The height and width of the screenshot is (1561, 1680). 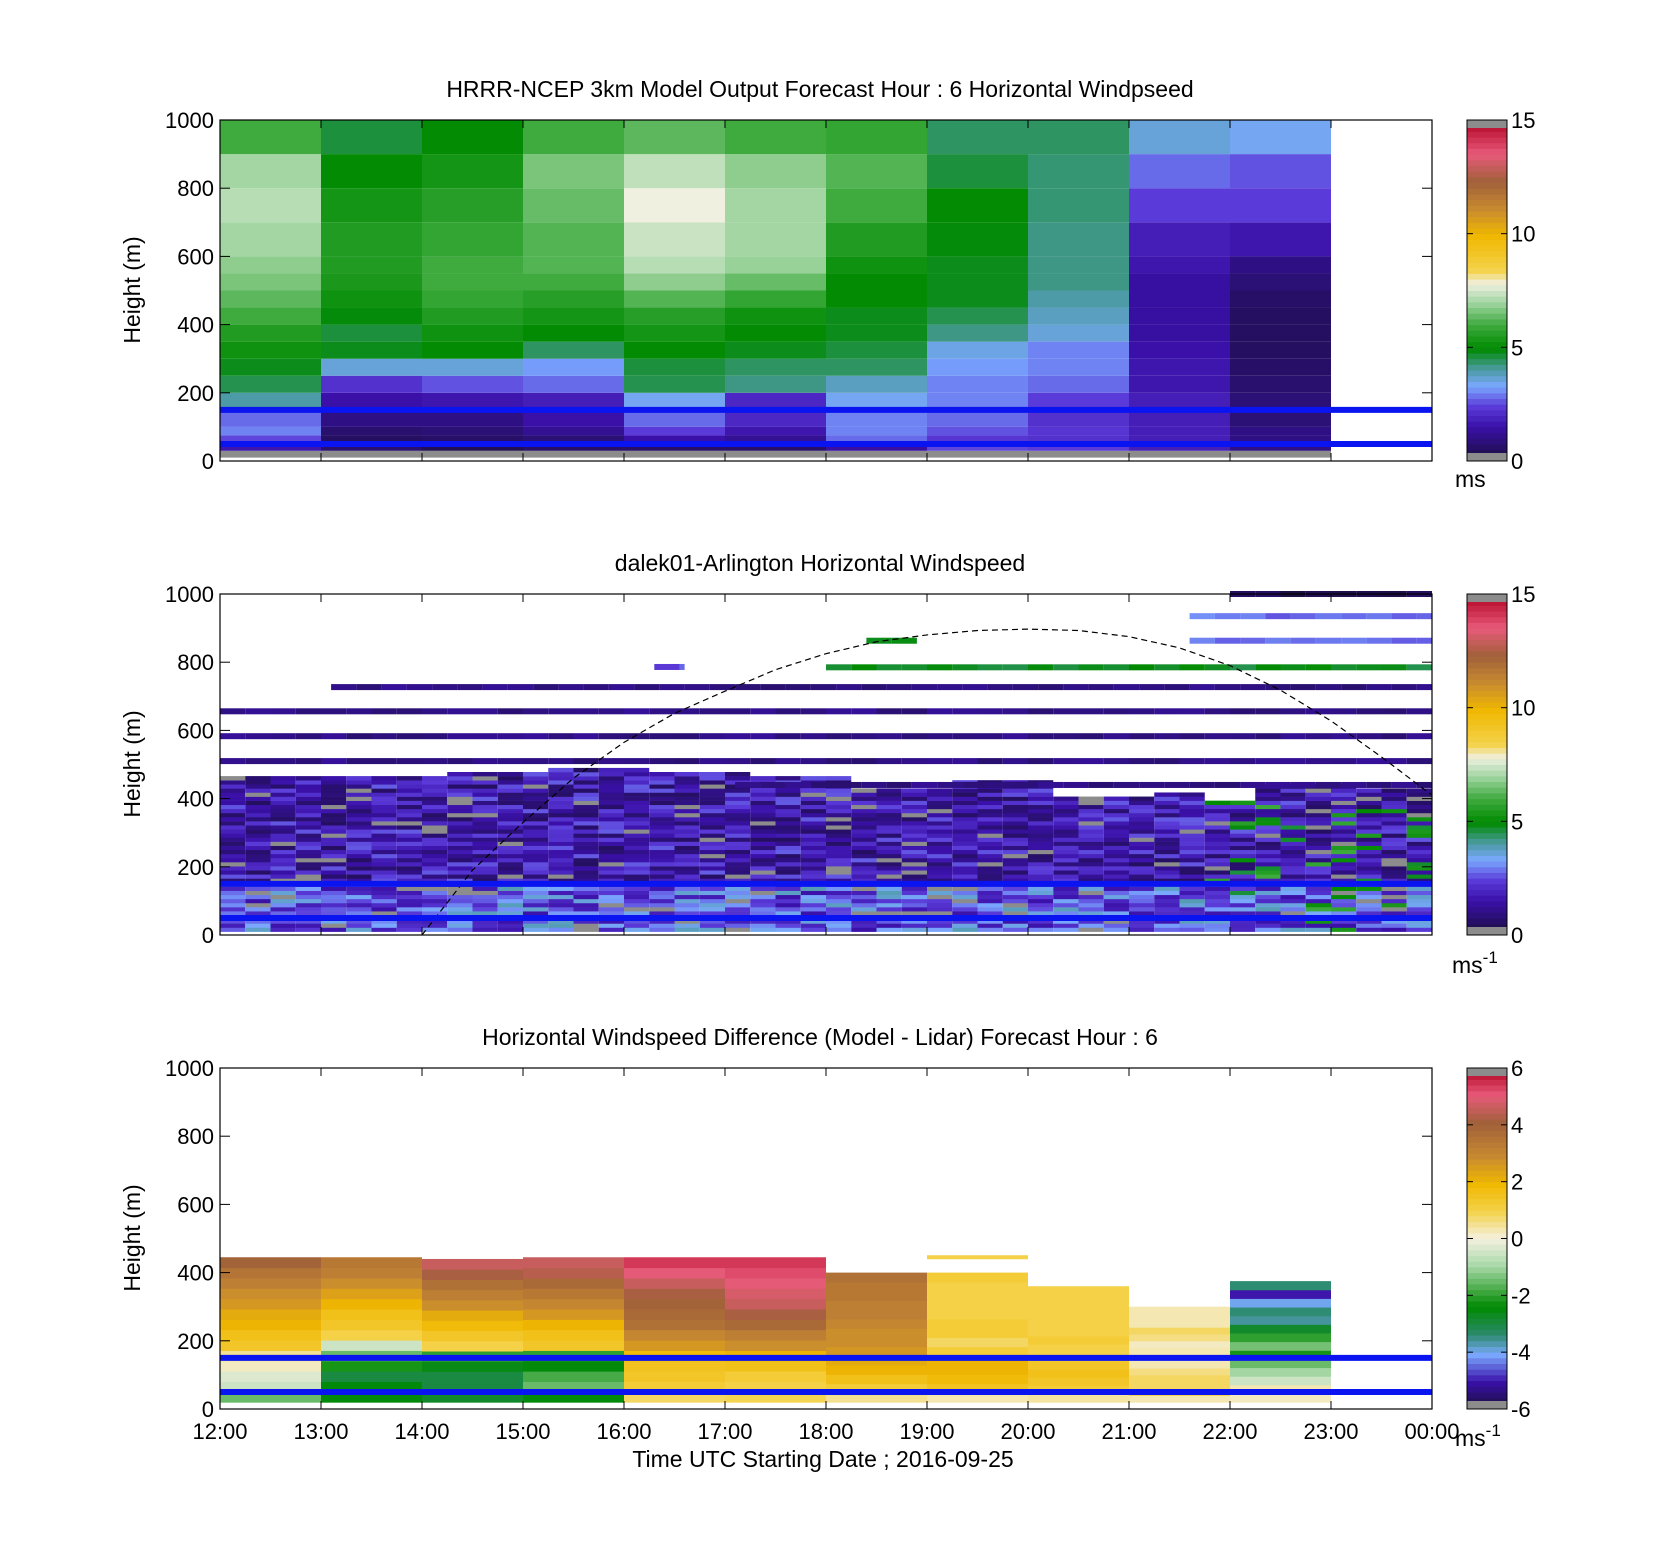 I want to click on x-tick-label: 13:00, so click(x=320, y=1431).